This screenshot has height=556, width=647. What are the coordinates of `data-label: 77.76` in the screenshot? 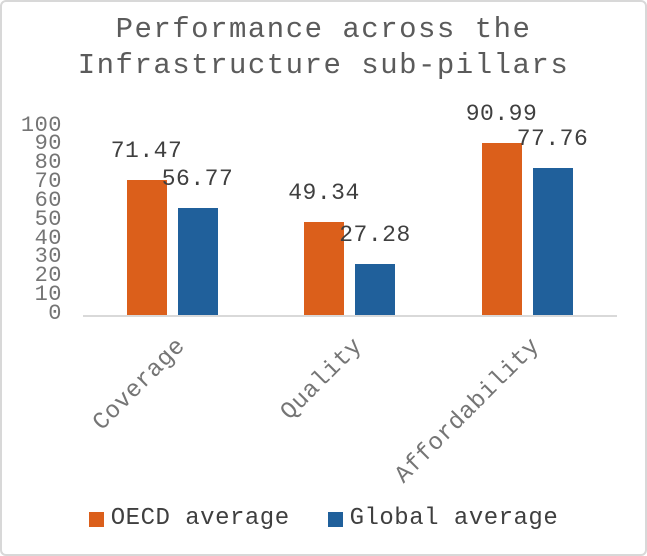 It's located at (552, 139).